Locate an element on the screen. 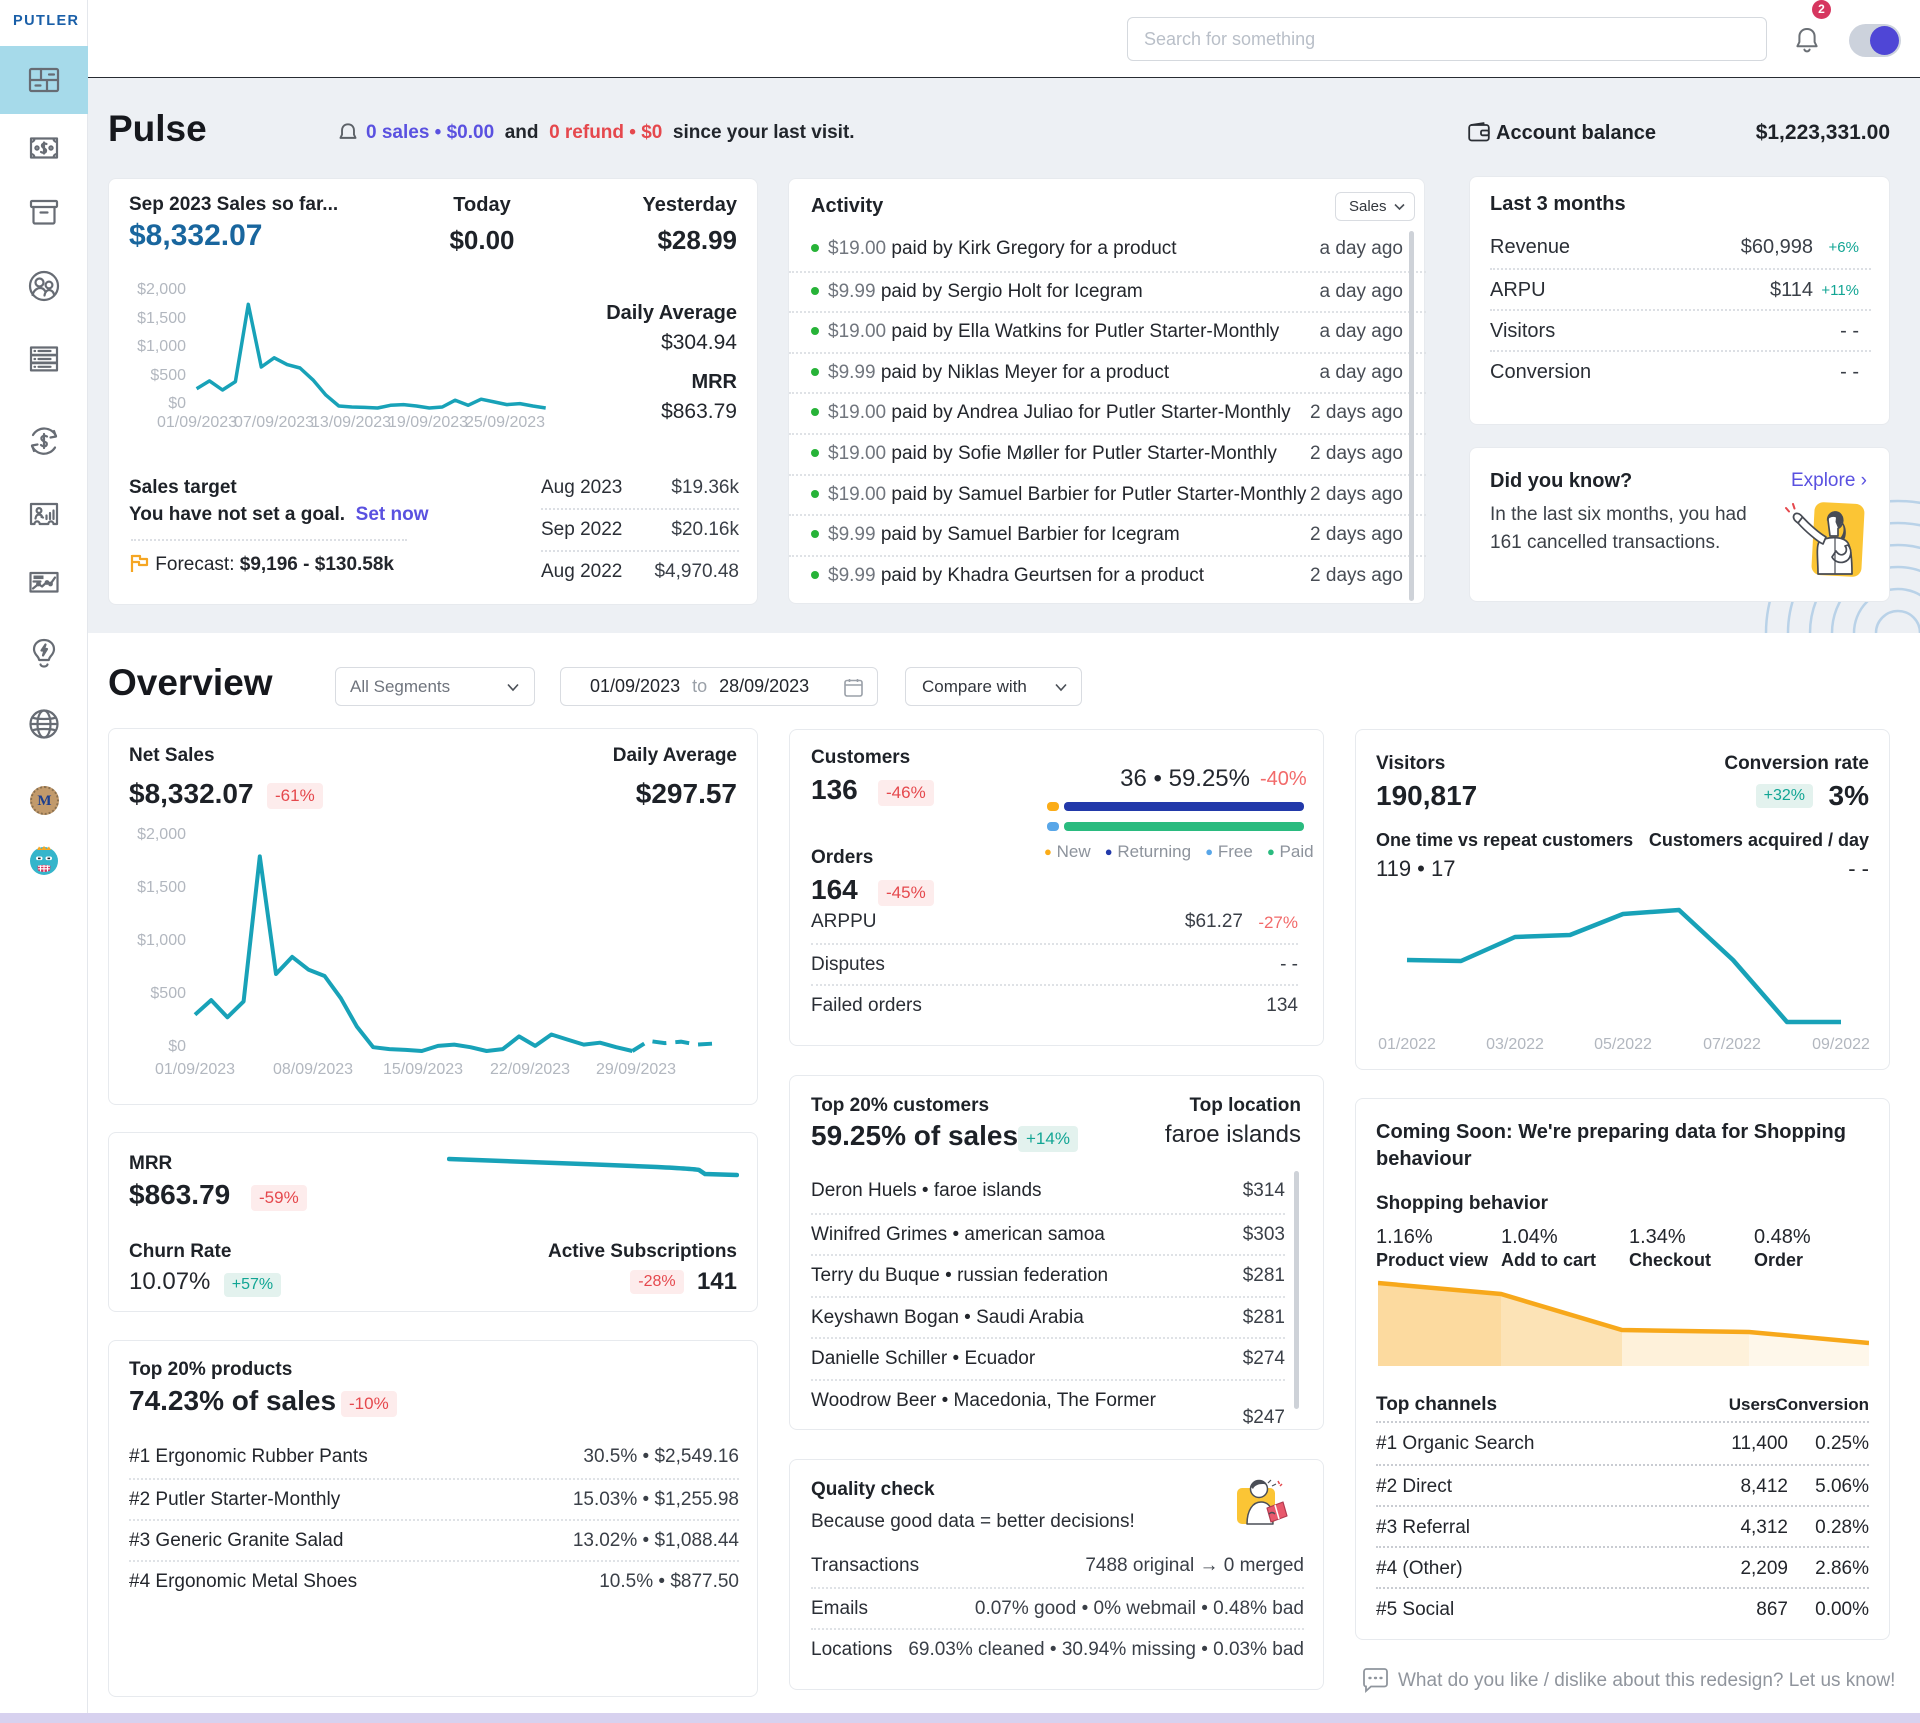  svg-text: 29/09/2023 is located at coordinates (636, 1069).